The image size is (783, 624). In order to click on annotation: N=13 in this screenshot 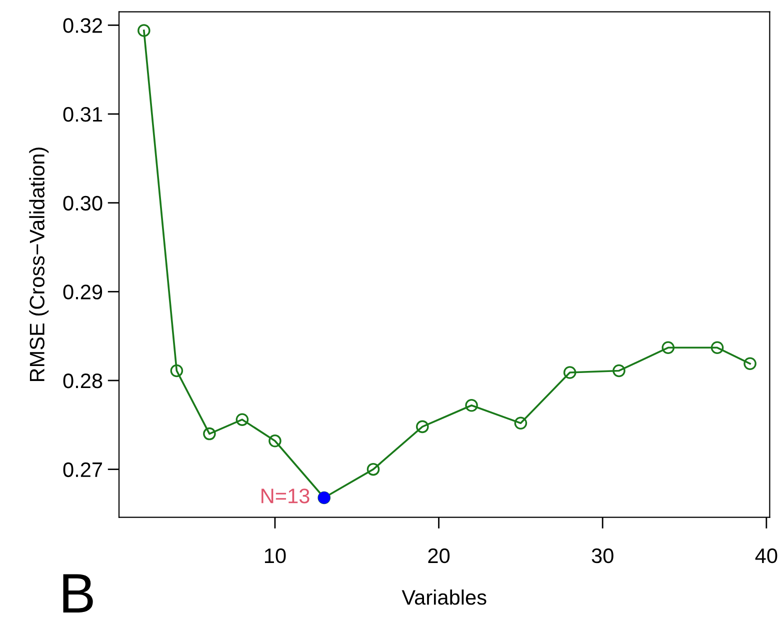, I will do `click(286, 496)`.